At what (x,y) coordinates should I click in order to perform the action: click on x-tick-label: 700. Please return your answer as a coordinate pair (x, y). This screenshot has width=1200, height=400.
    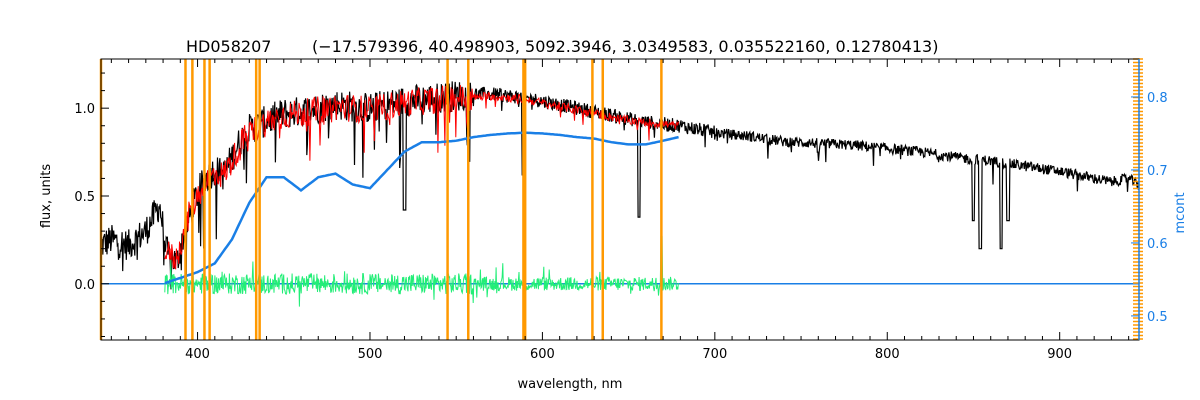
    Looking at the image, I should click on (714, 354).